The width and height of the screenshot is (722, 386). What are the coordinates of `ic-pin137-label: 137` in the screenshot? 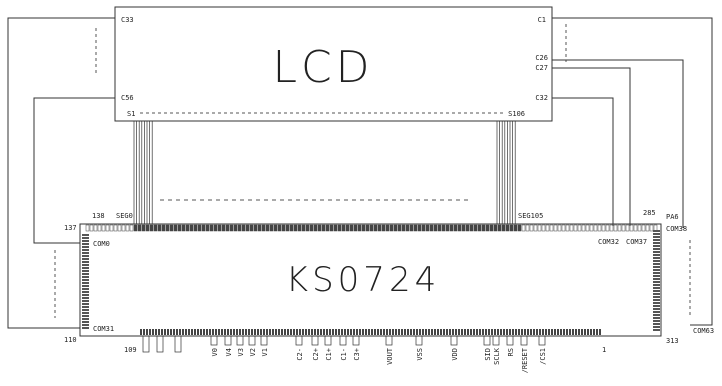 It's located at (70, 228).